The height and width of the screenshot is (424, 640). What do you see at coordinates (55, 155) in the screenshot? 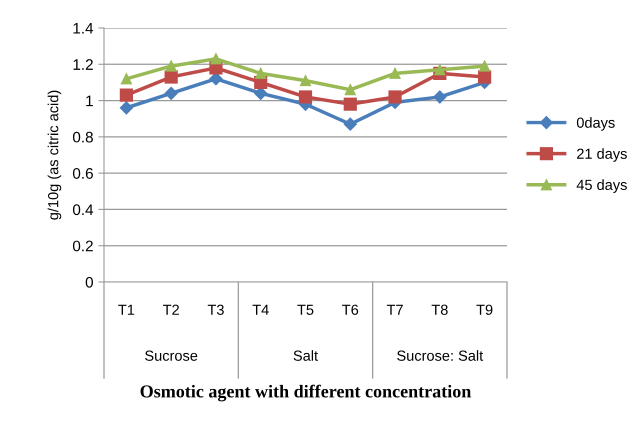
I see `y-axis-title: g/10g (as citric acid)` at bounding box center [55, 155].